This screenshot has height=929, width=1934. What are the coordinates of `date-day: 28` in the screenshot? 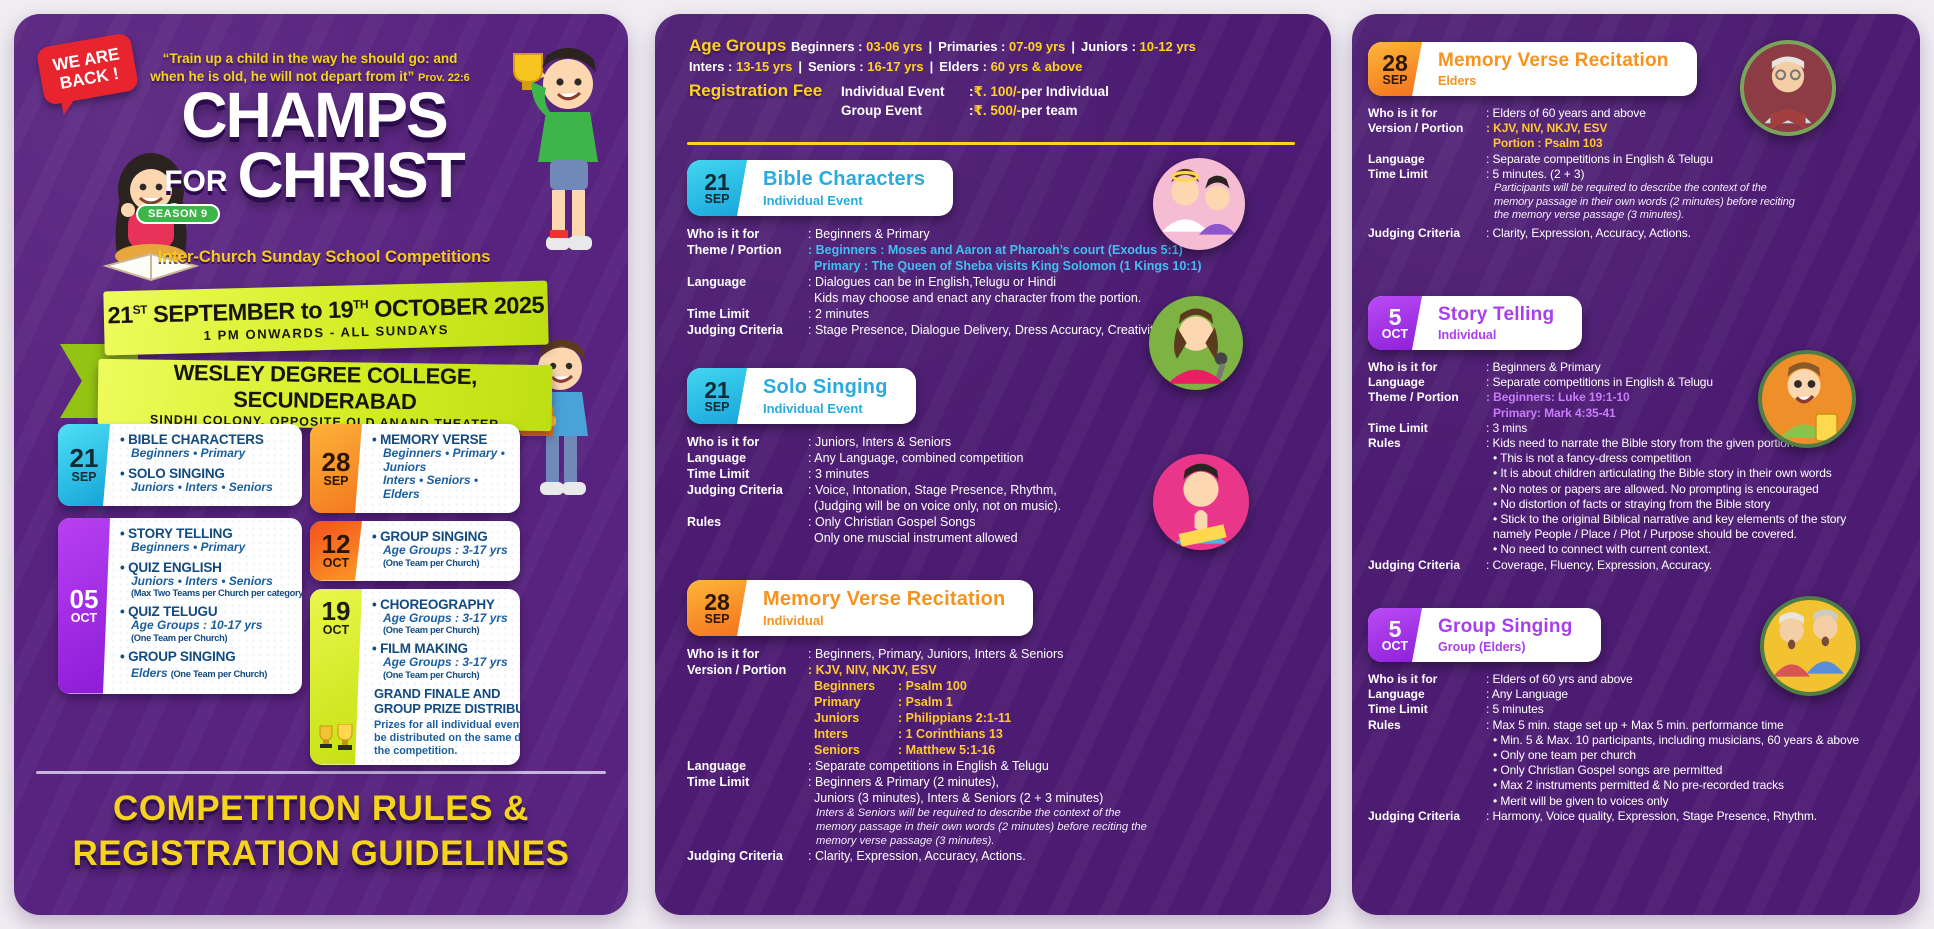 It's located at (336, 461).